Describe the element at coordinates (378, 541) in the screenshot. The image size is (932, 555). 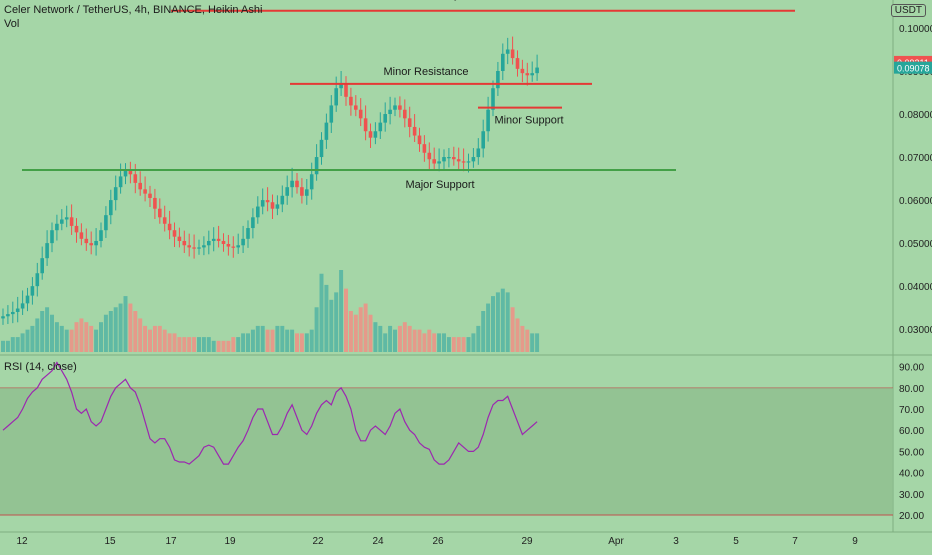
I see `time-tick-label: 24` at that location.